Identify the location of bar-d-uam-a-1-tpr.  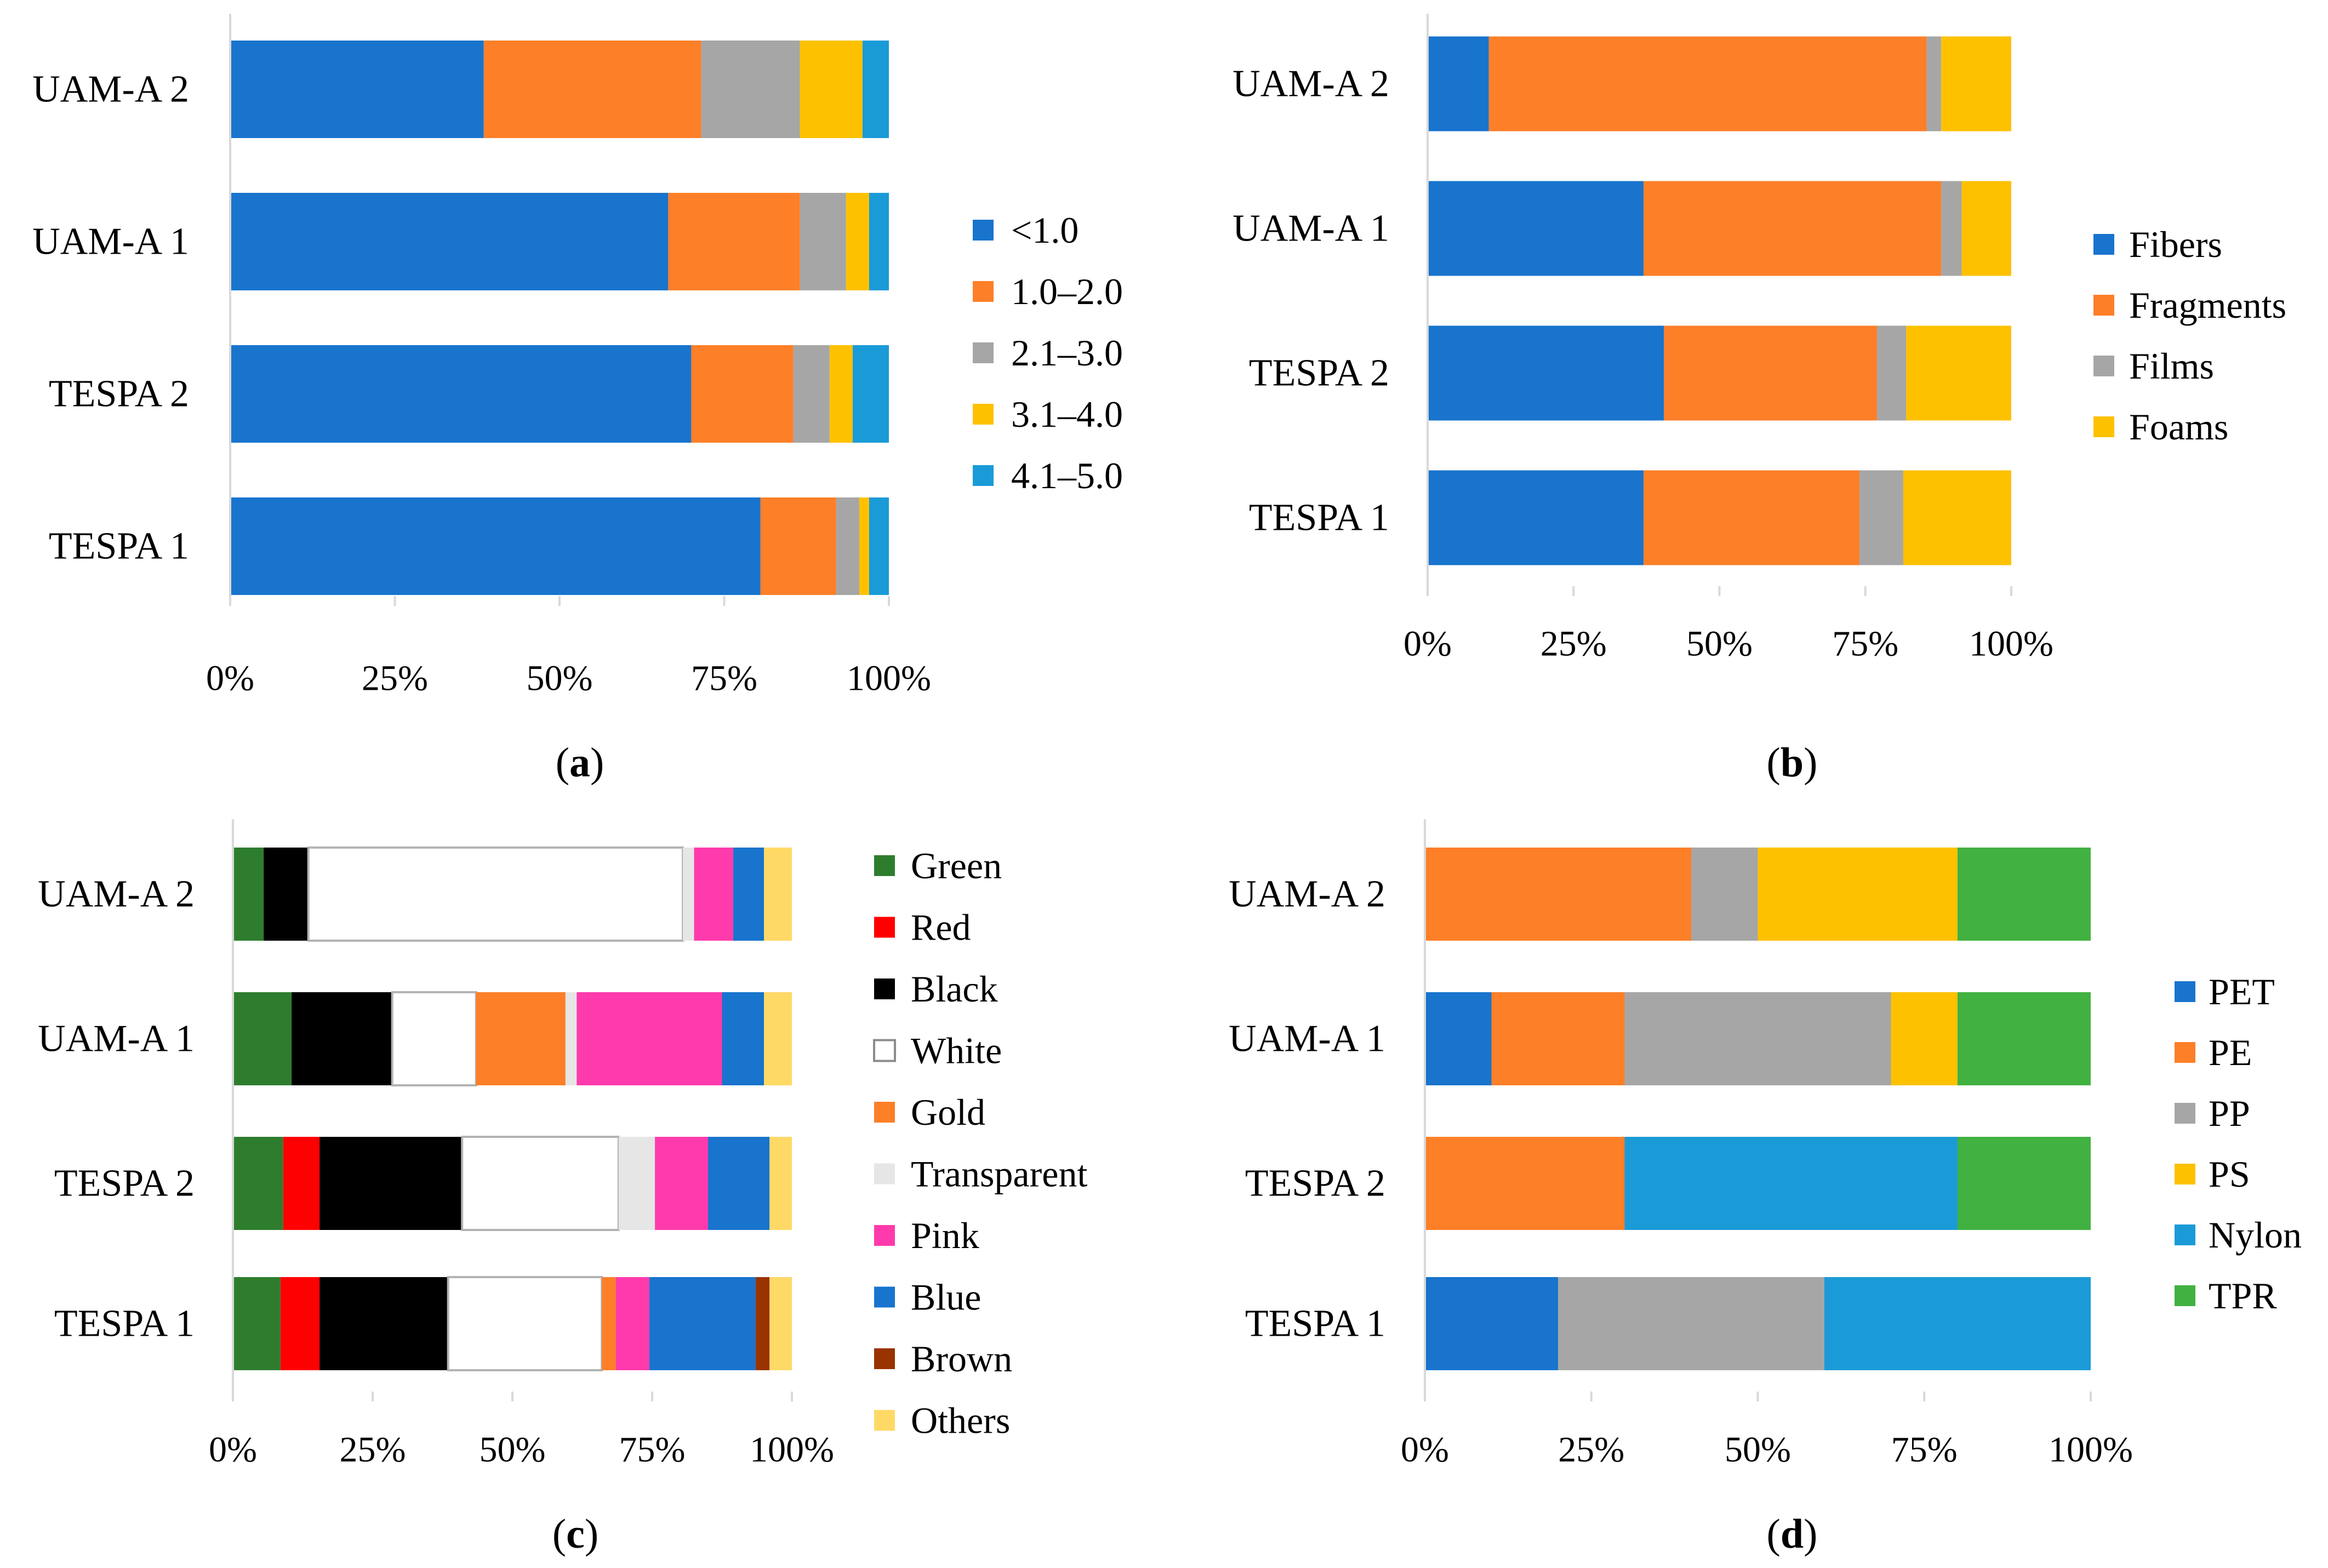
(2024, 1038).